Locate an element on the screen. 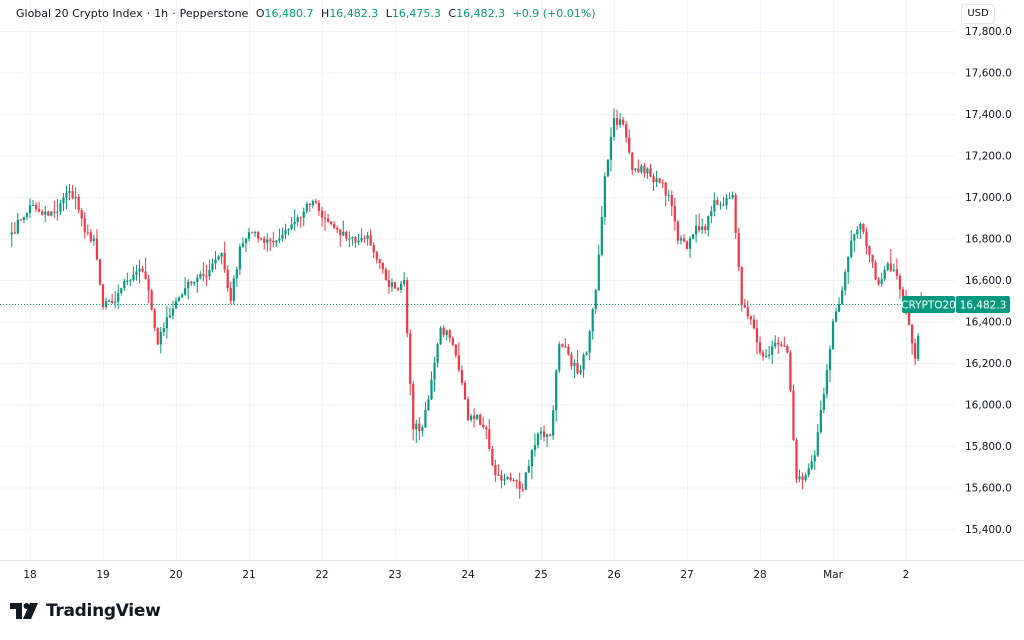 The height and width of the screenshot is (640, 1024). currency-button: USD is located at coordinates (978, 14).